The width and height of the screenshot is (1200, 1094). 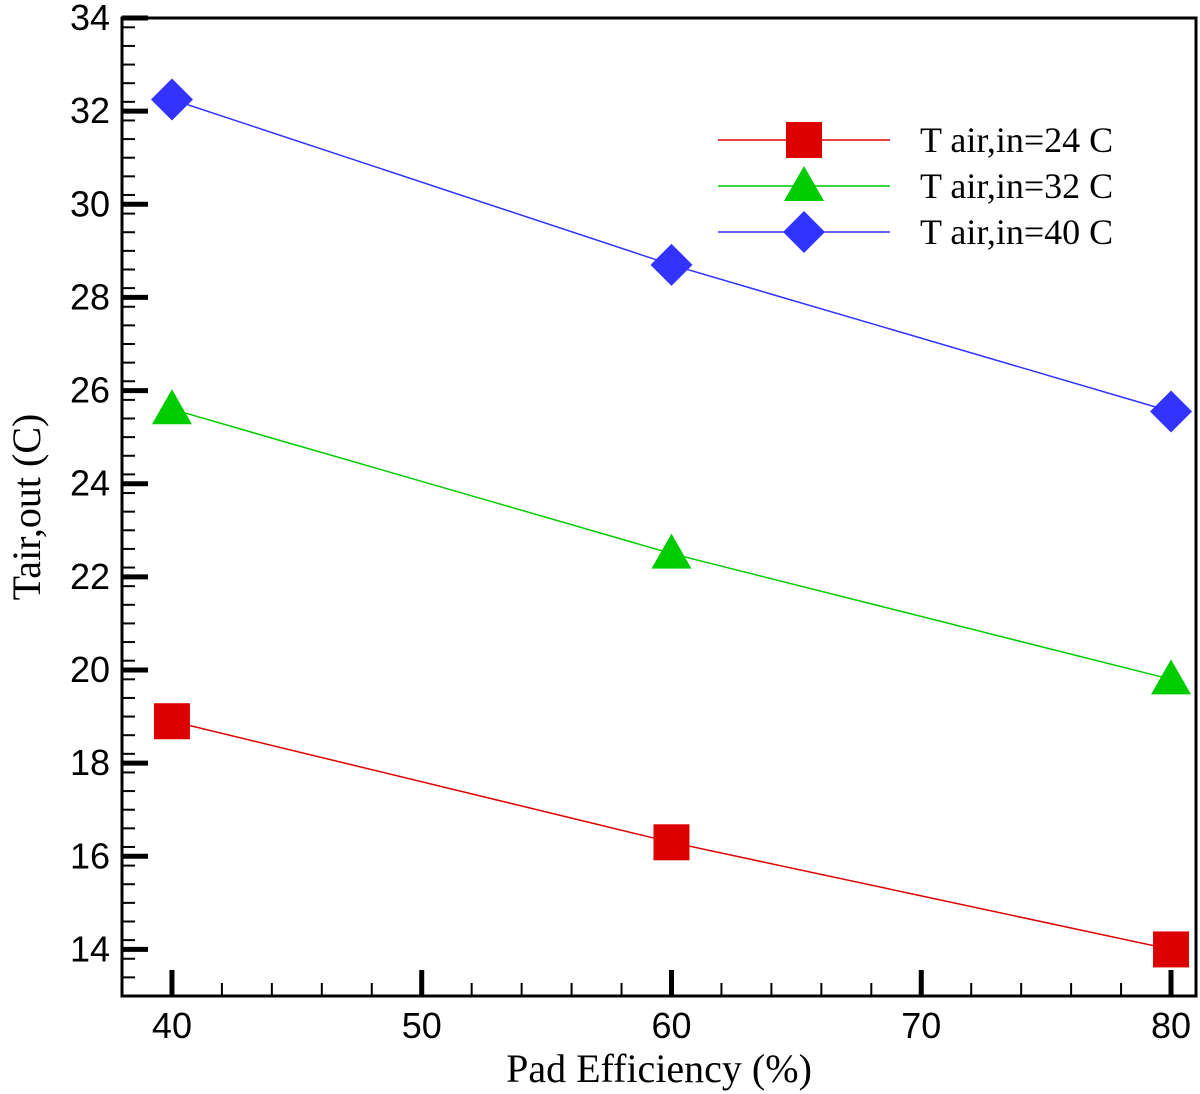 I want to click on y-tick-label: 22, so click(x=90, y=576).